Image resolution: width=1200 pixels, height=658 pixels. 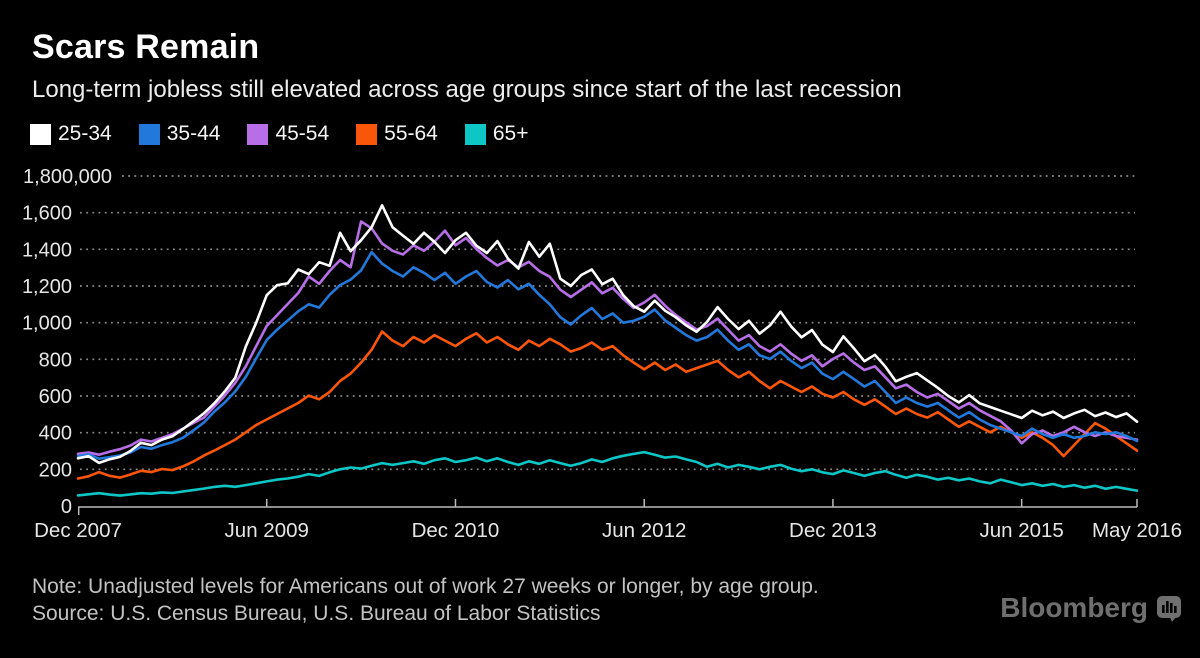 I want to click on x-tick-label: May 2016, so click(x=1137, y=530).